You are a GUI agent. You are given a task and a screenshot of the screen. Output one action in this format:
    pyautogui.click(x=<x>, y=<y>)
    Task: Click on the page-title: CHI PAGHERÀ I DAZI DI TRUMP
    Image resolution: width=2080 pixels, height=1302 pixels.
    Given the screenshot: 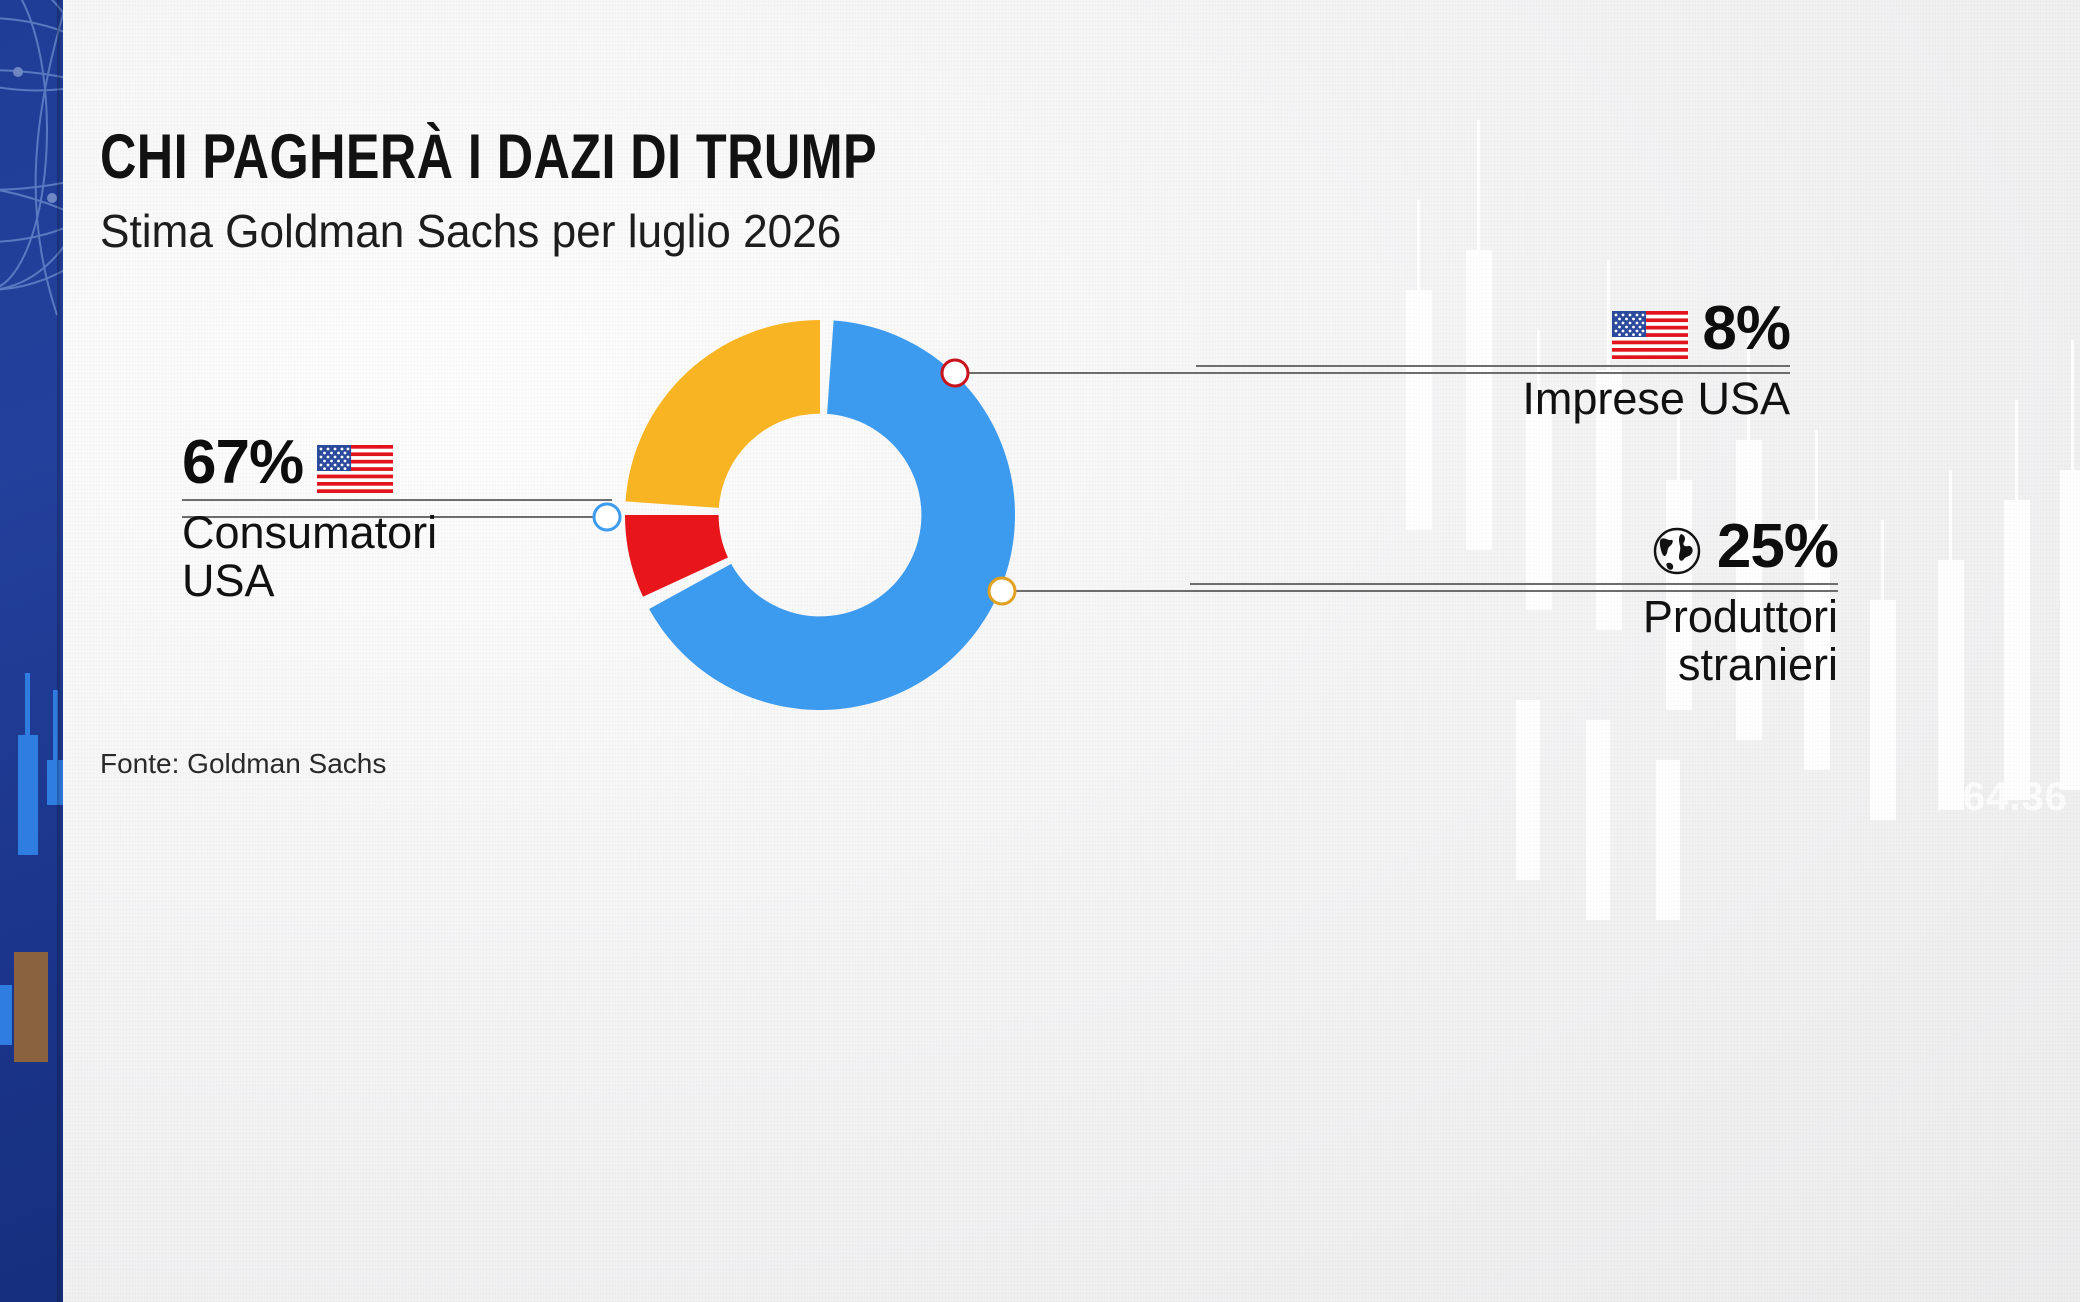 What is the action you would take?
    pyautogui.click(x=489, y=157)
    